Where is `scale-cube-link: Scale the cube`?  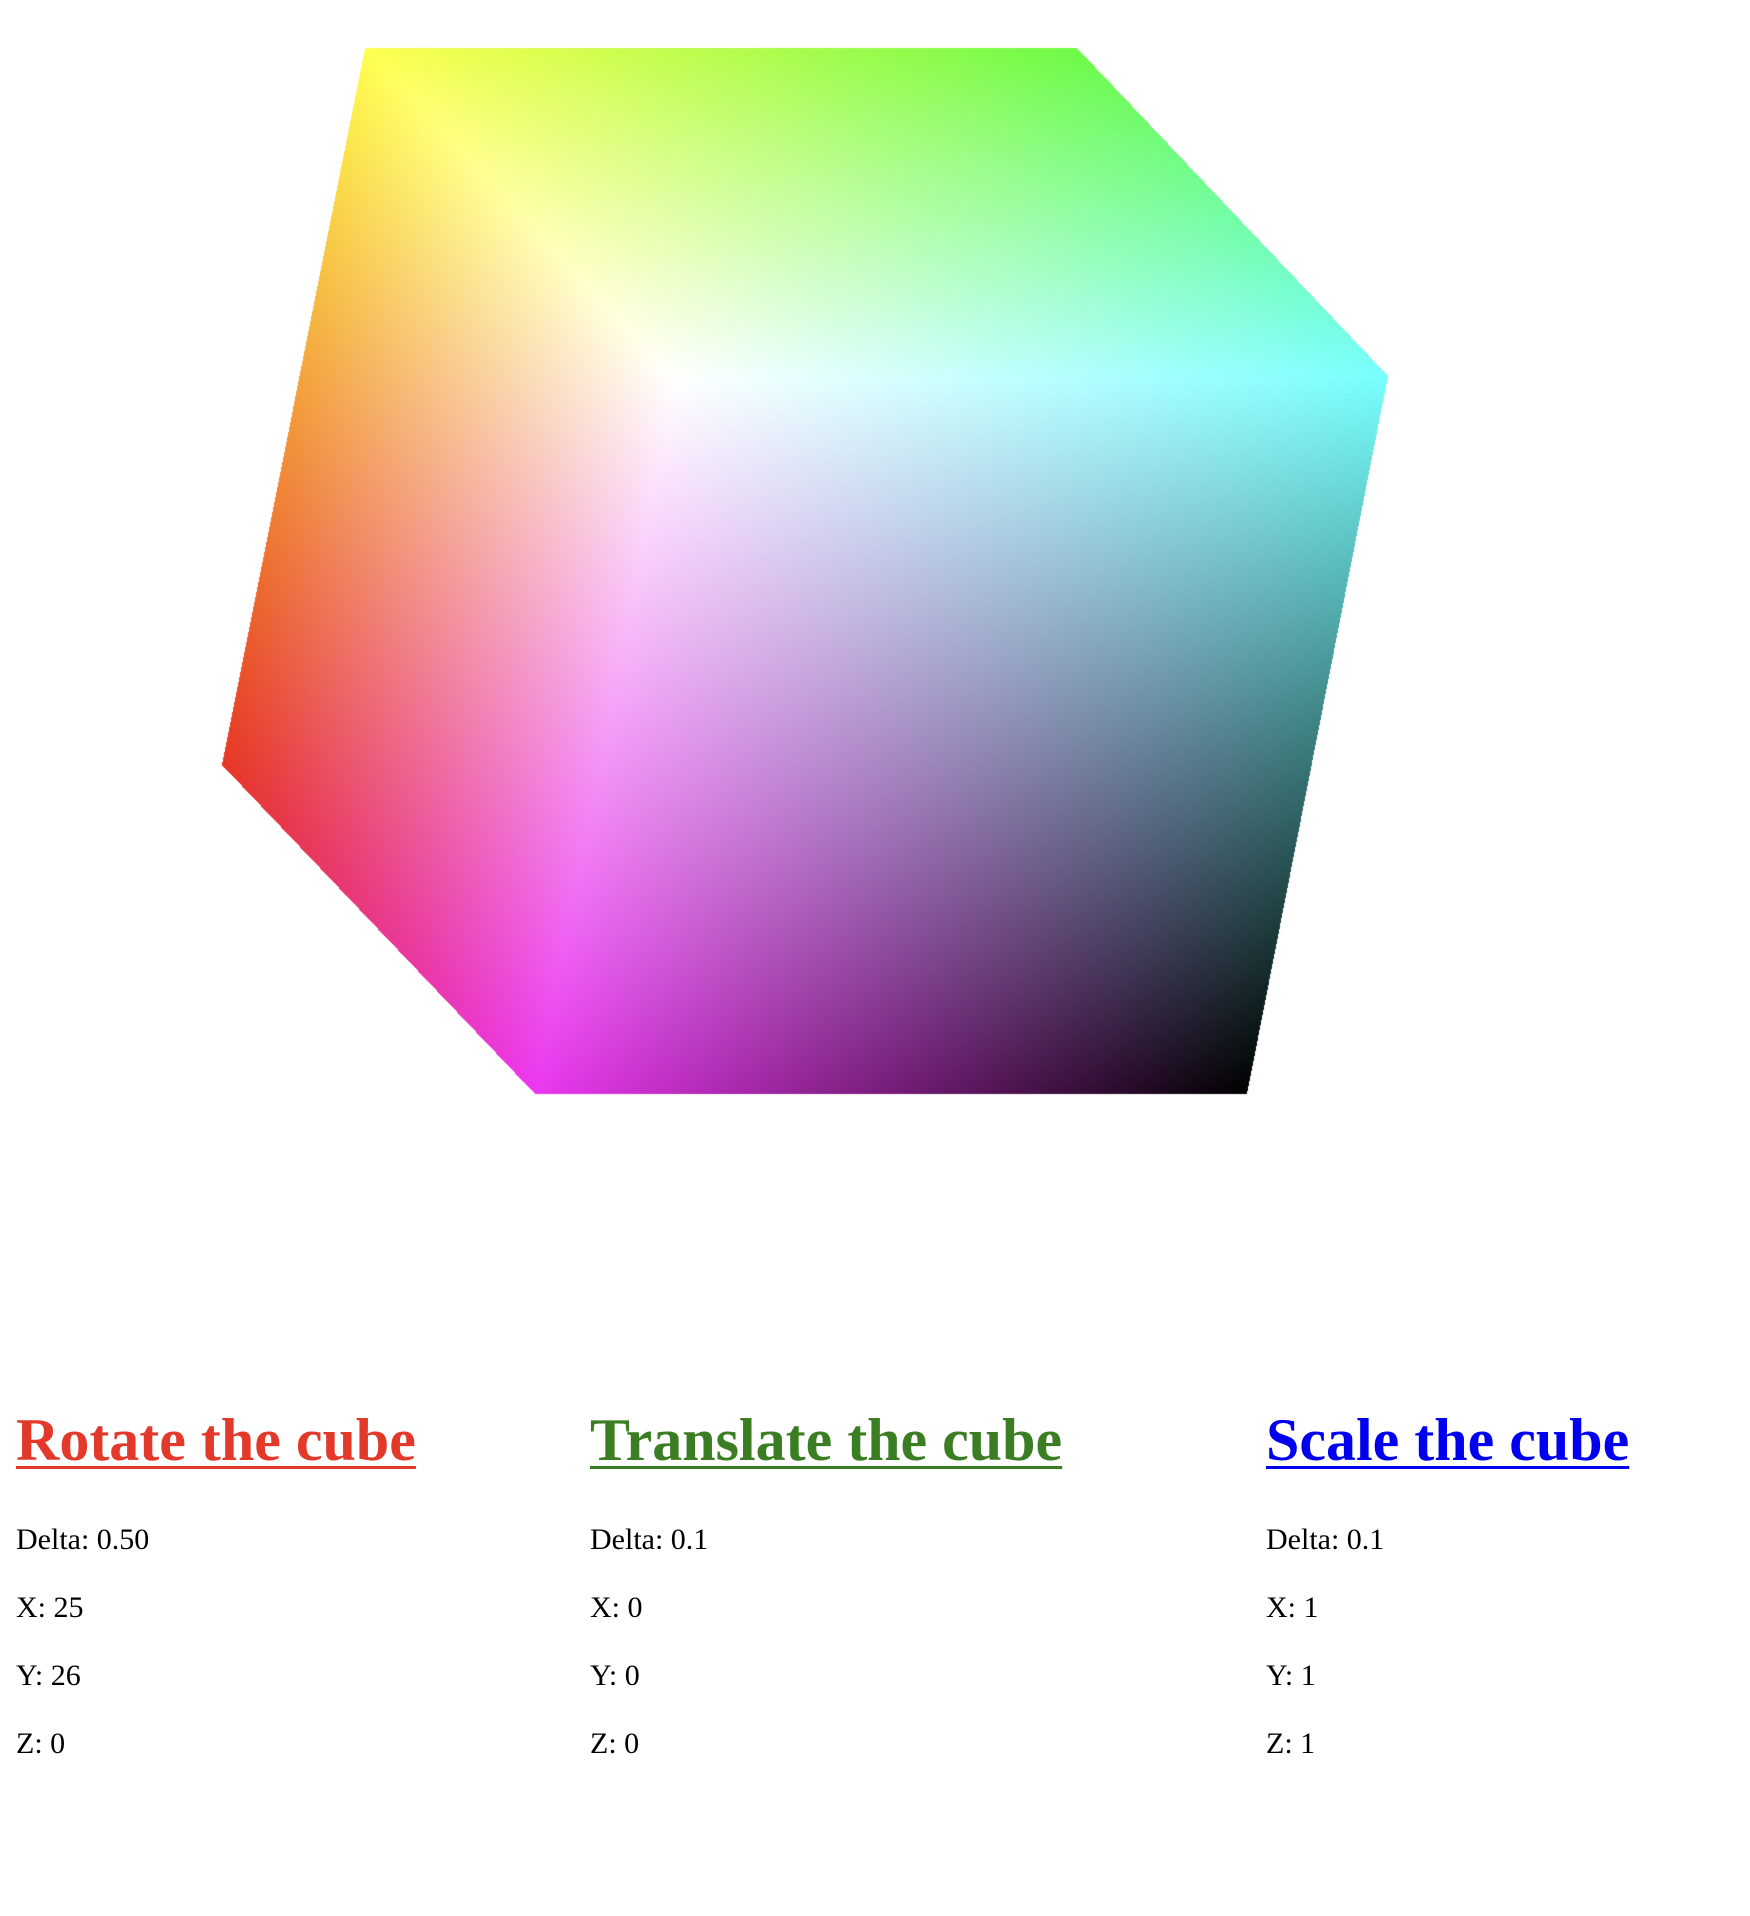 scale-cube-link: Scale the cube is located at coordinates (1448, 1440).